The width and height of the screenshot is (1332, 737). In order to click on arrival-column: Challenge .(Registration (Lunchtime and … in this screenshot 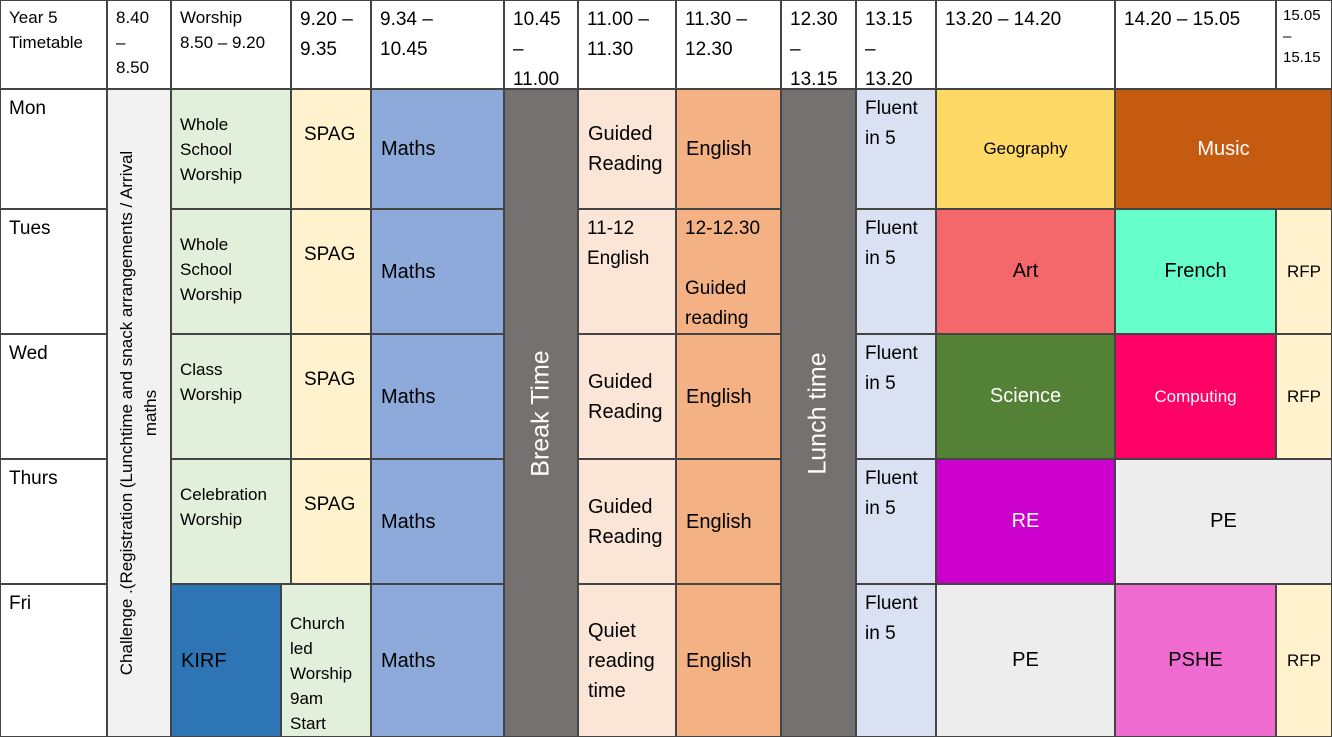, I will do `click(139, 413)`.